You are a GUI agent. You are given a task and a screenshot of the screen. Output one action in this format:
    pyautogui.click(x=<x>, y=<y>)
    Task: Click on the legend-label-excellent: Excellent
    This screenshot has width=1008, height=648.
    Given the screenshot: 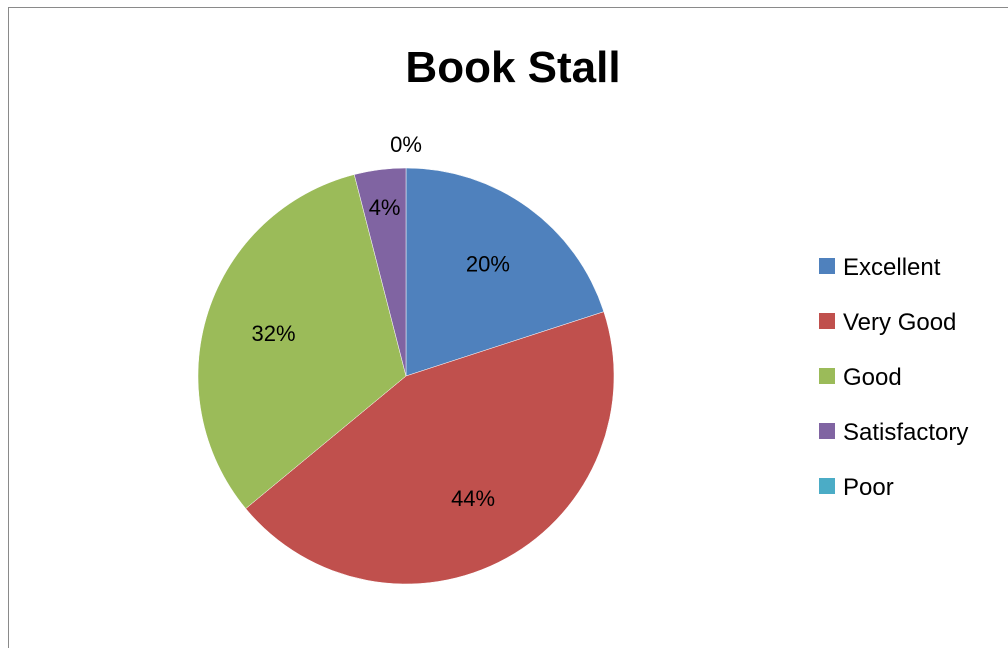 What is the action you would take?
    pyautogui.click(x=892, y=267)
    